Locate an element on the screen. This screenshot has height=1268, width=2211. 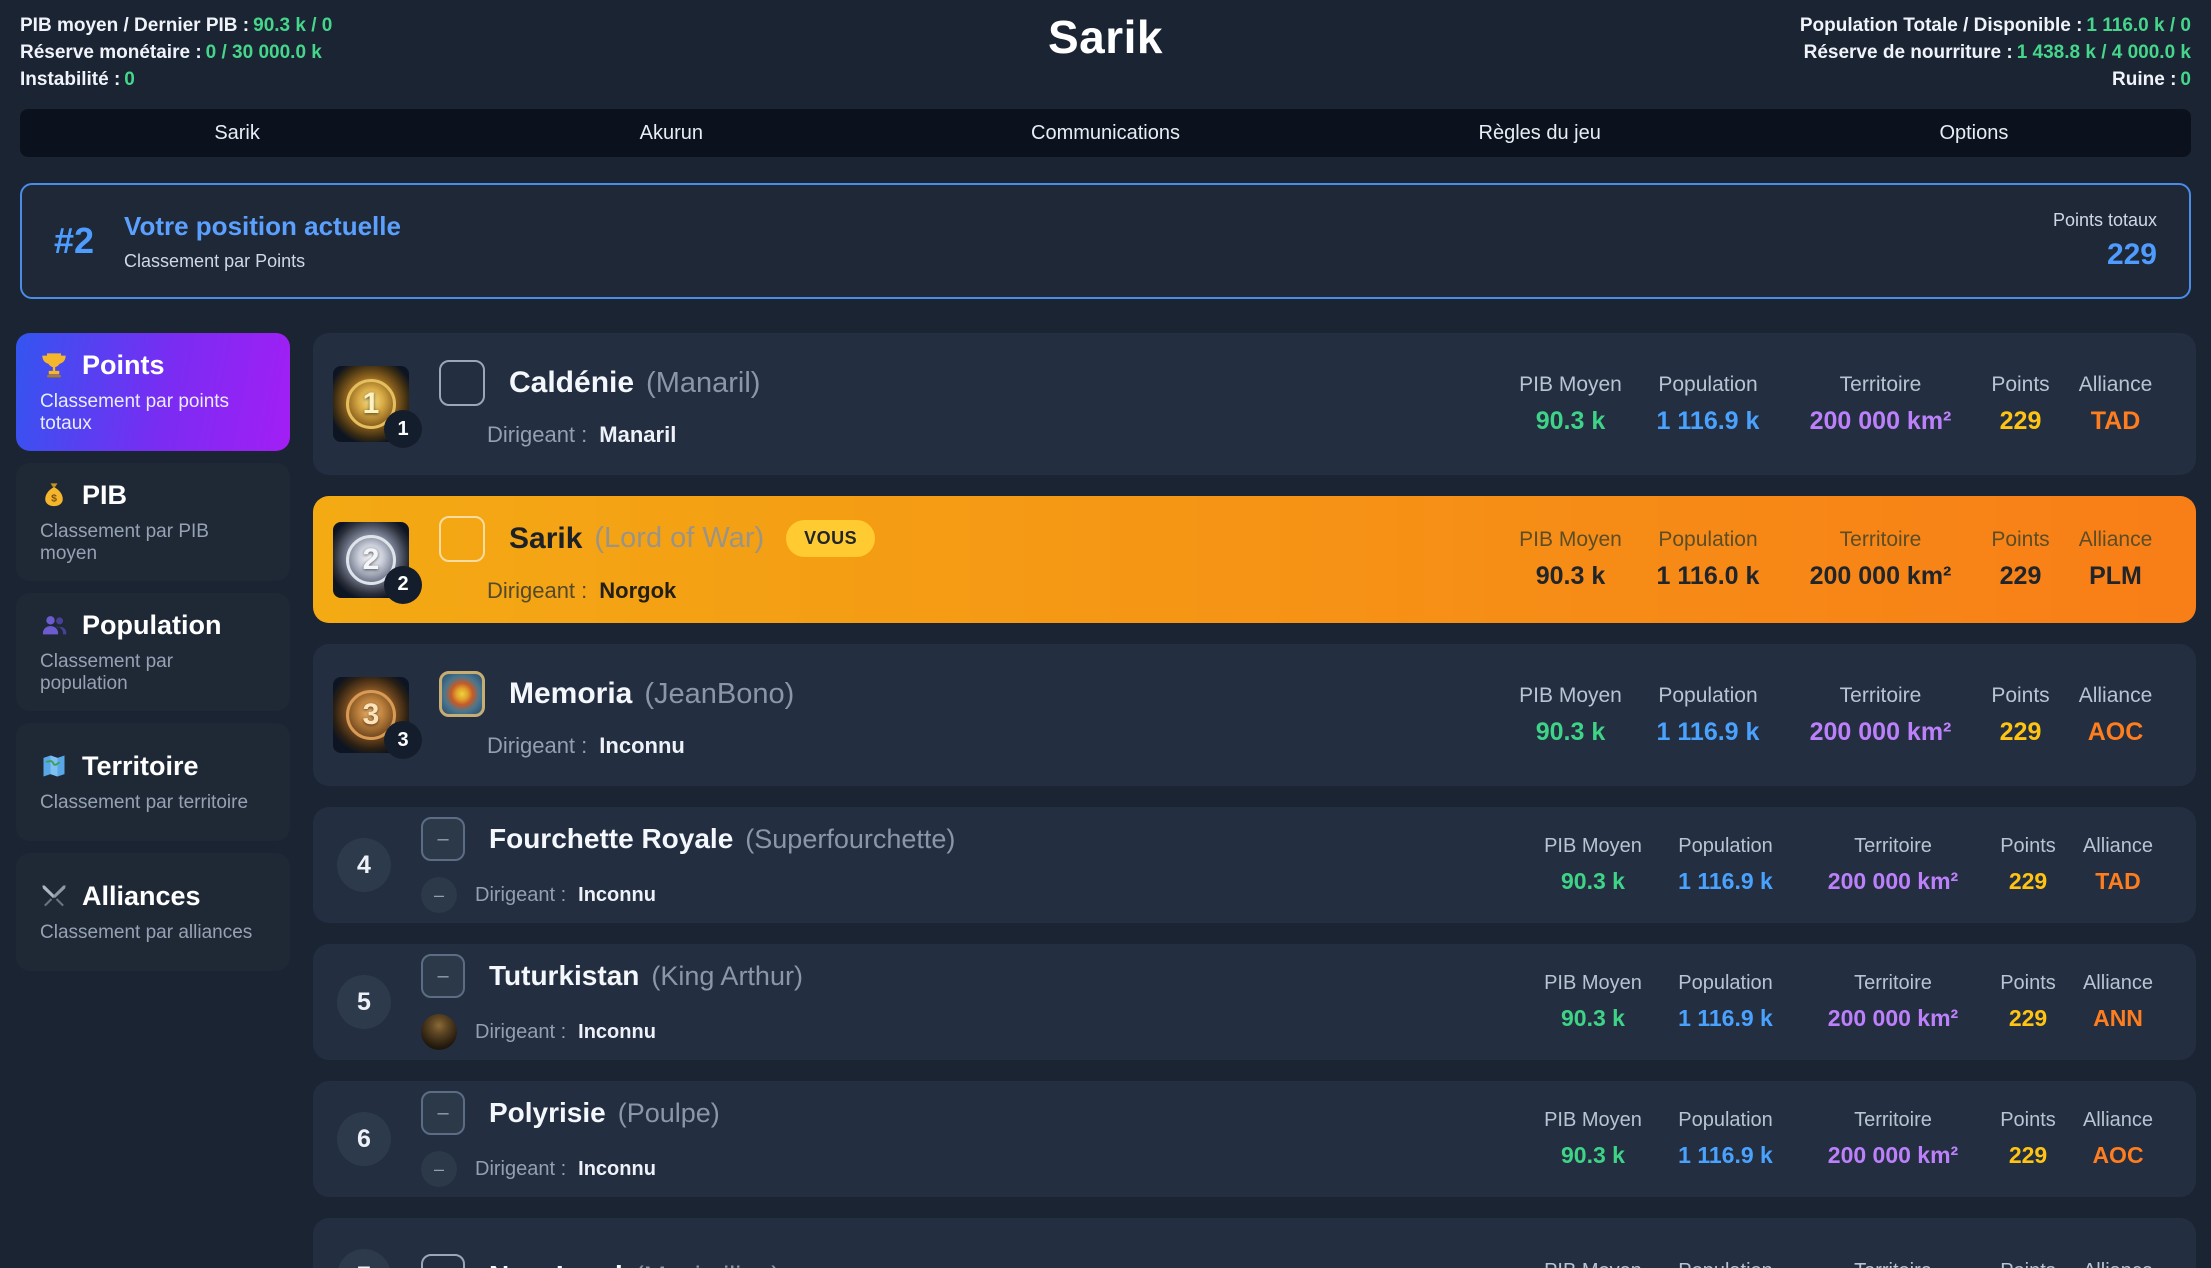
sidebar-item-pib: $ PIB Classement par PIB moyen is located at coordinates (153, 522).